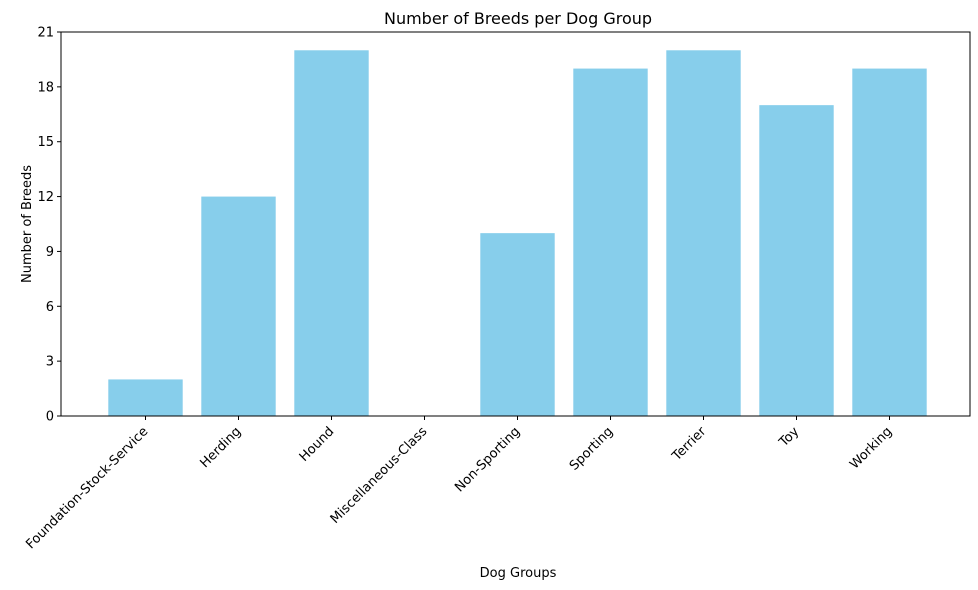 Image resolution: width=978 pixels, height=590 pixels. What do you see at coordinates (592, 449) in the screenshot?
I see `x-tick-label: Sporting` at bounding box center [592, 449].